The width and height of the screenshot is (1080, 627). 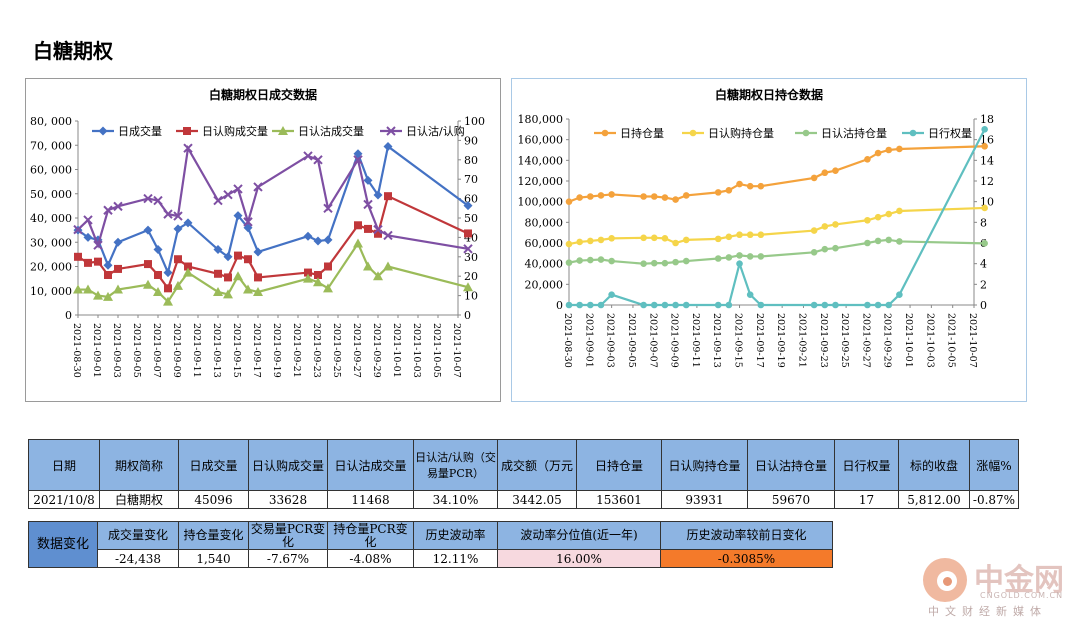 What do you see at coordinates (610, 340) in the screenshot?
I see `x-tick-label: 2021-09-03` at bounding box center [610, 340].